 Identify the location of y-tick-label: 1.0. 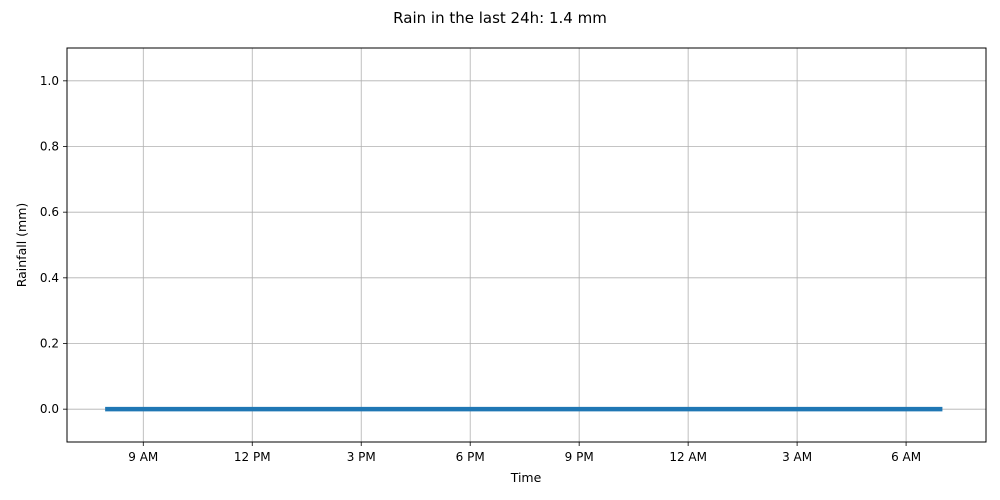
(49, 81).